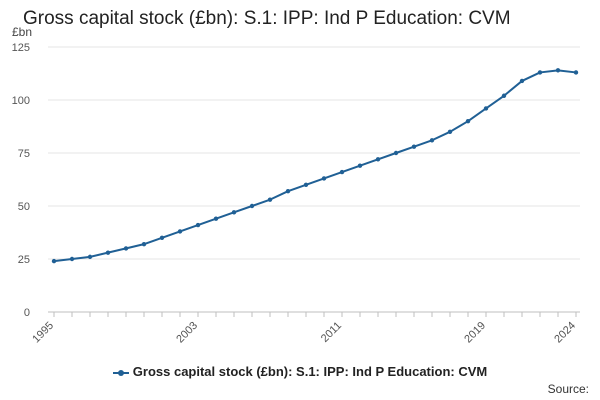 The image size is (600, 400). I want to click on legend-swatch, so click(120, 373).